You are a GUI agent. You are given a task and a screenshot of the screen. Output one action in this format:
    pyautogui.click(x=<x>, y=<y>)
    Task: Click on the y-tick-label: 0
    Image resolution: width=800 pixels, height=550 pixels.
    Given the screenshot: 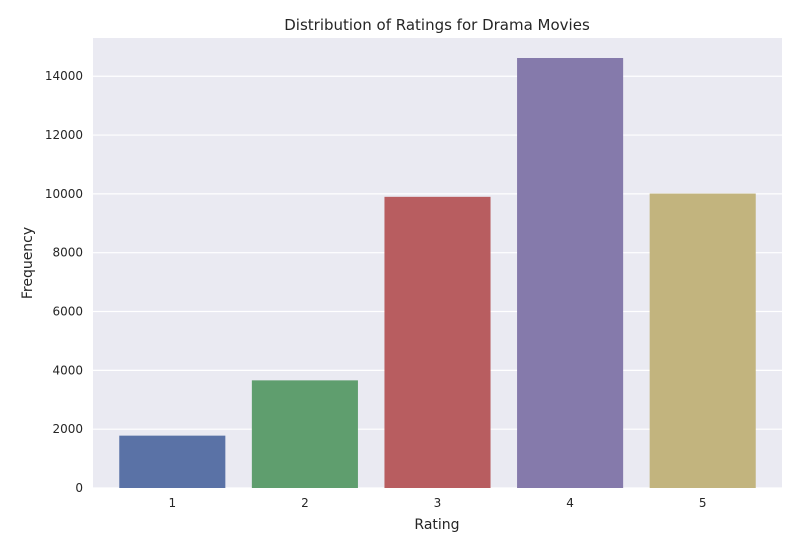 What is the action you would take?
    pyautogui.click(x=79, y=488)
    